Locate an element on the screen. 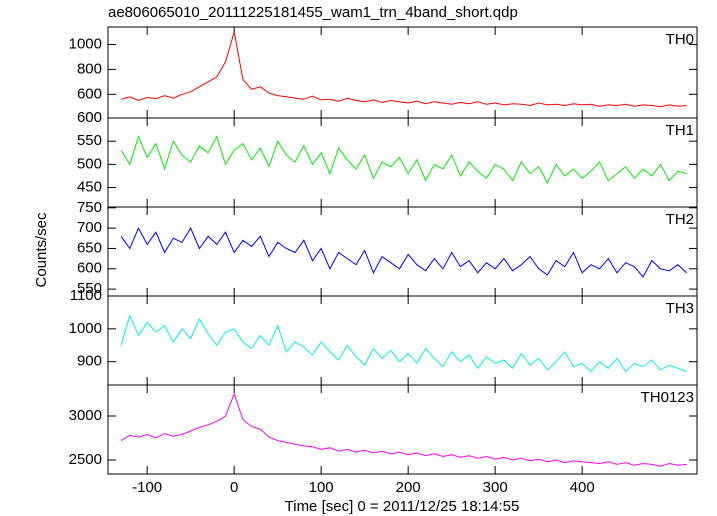  y-tick-label: 800 is located at coordinates (89, 68).